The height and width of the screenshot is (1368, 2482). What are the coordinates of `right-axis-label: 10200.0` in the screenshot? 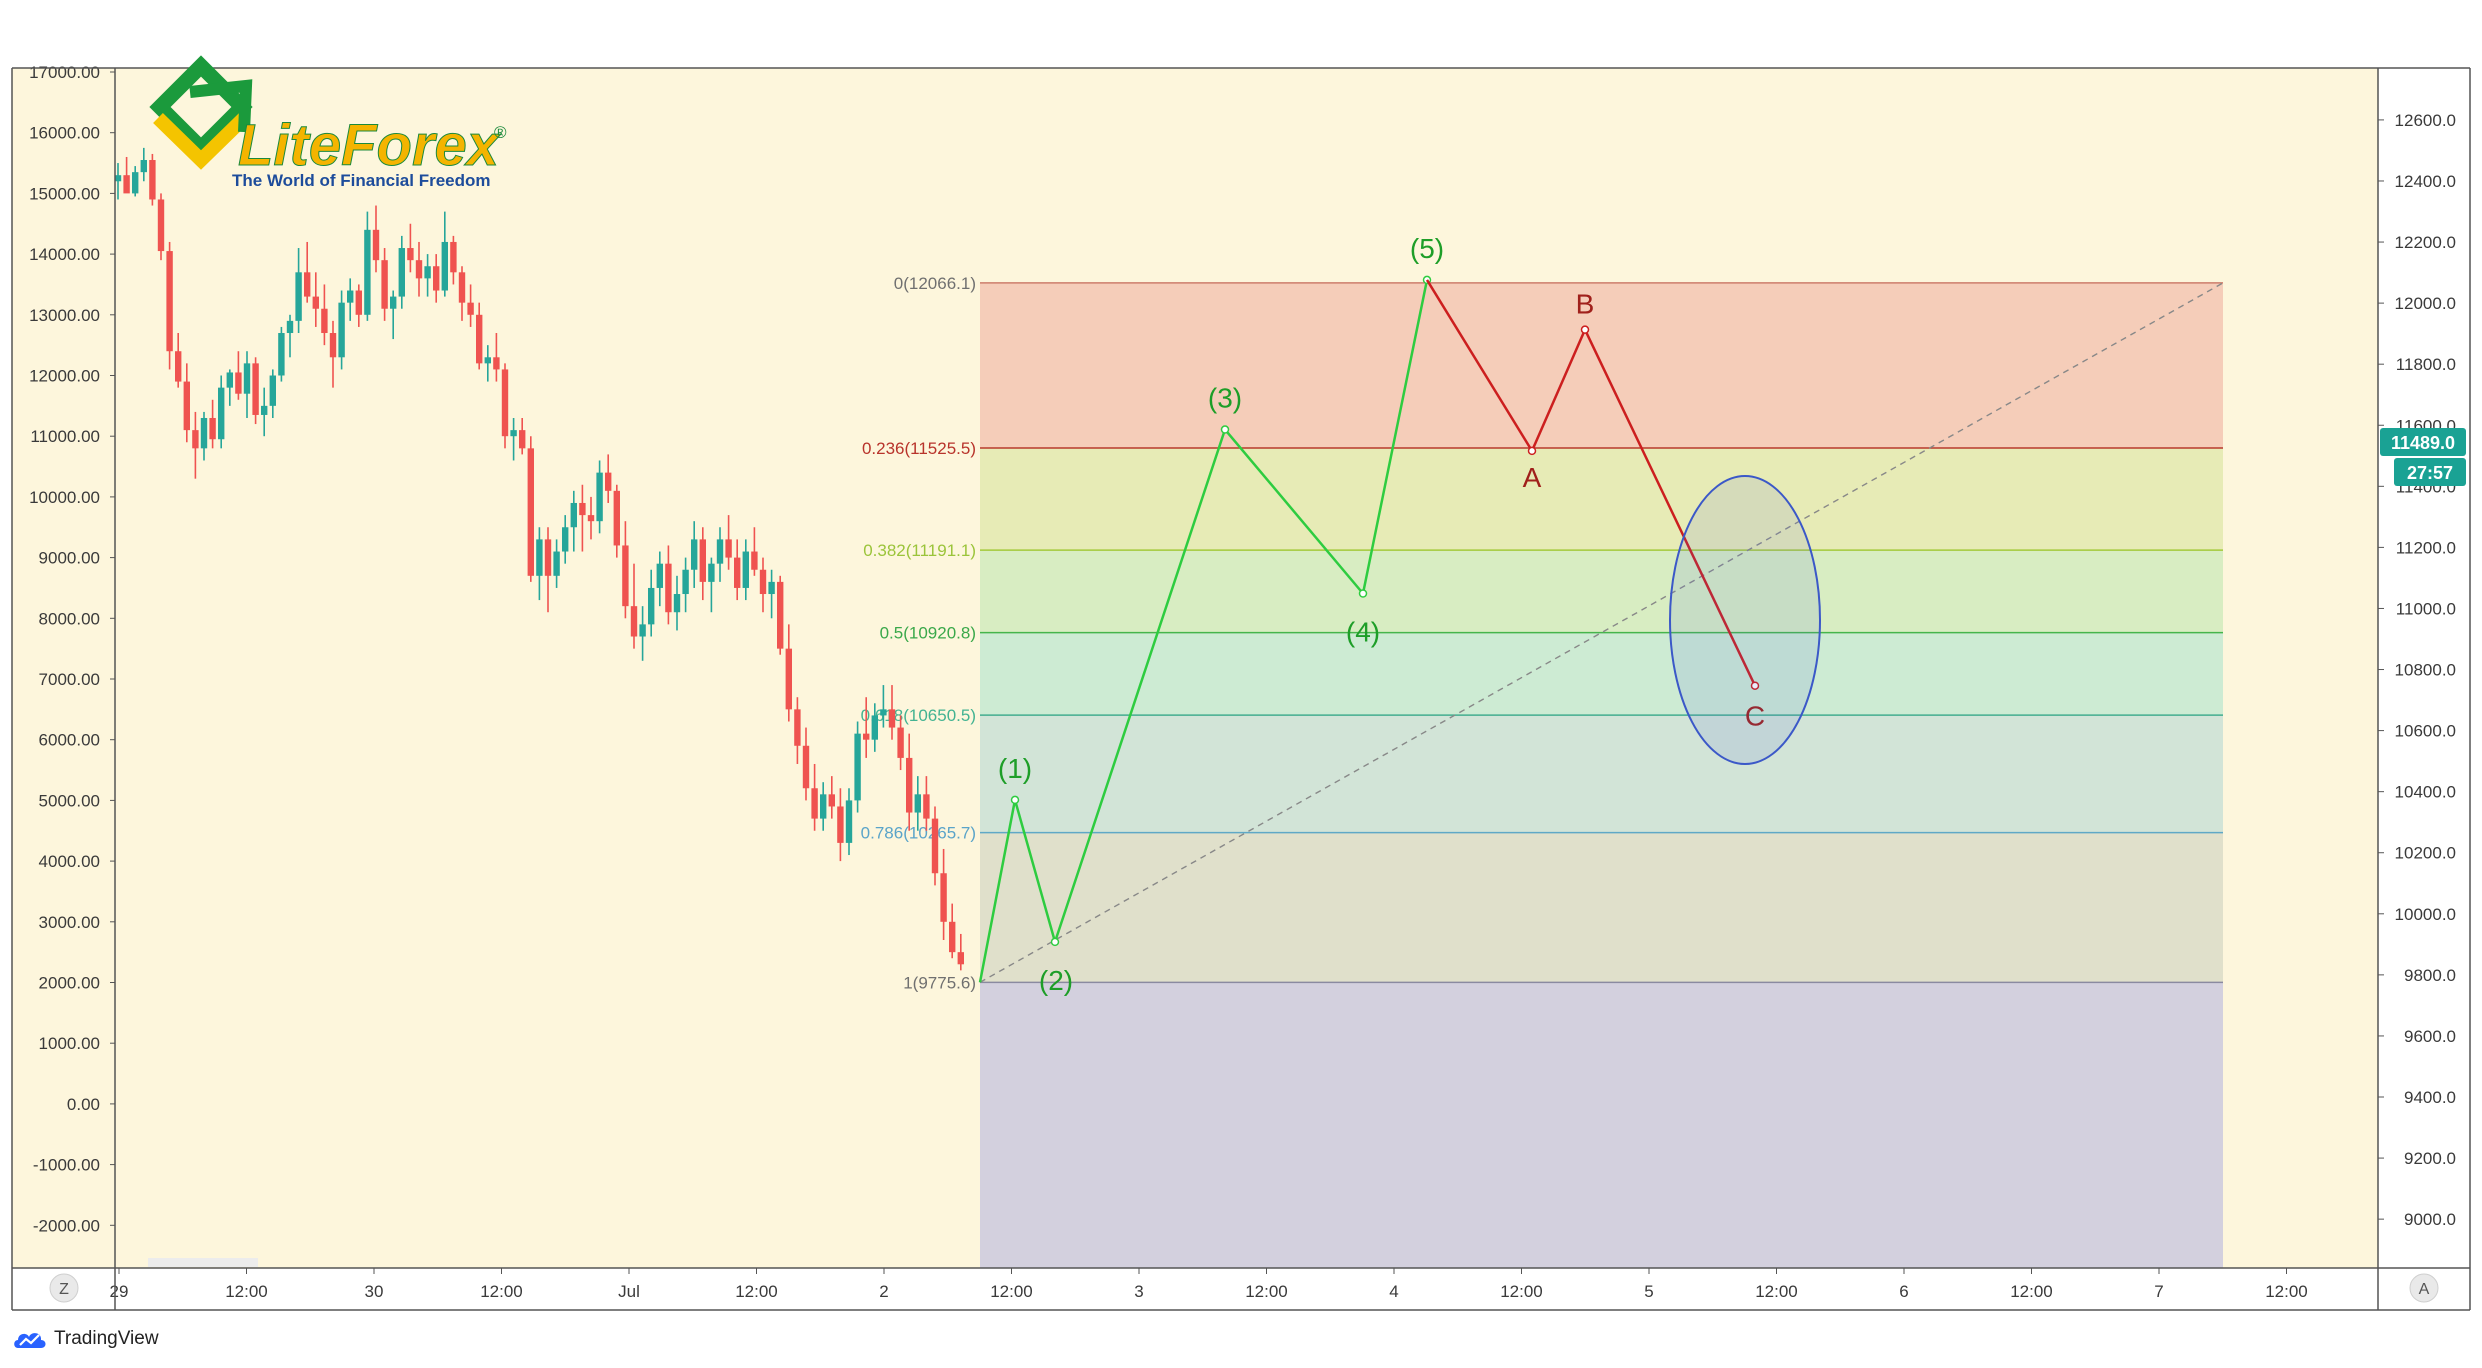 It's located at (2425, 853).